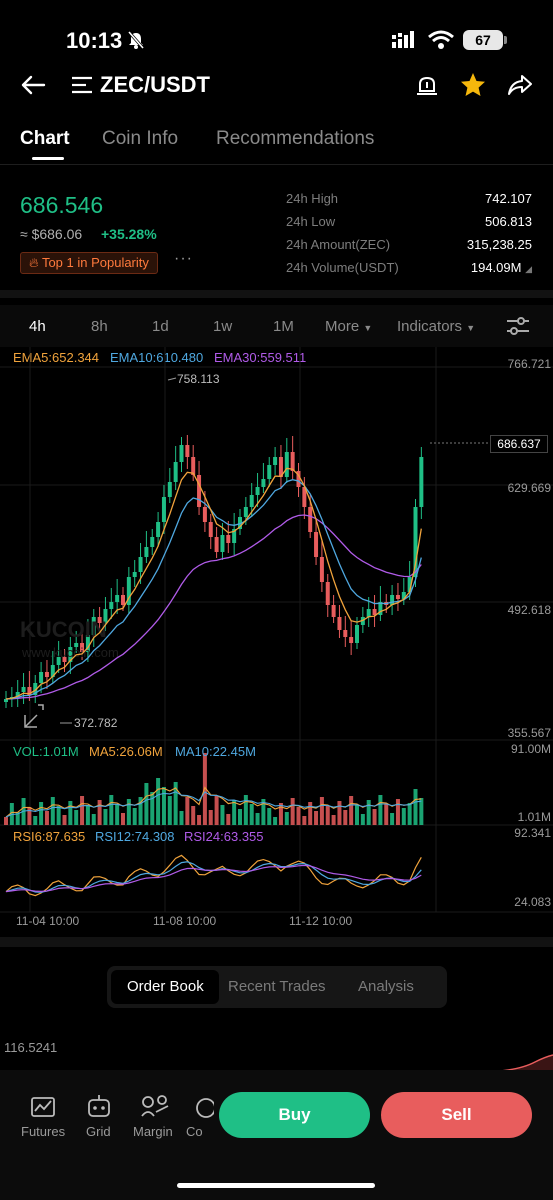 The width and height of the screenshot is (553, 1200). I want to click on timeframe-1w: 1w, so click(223, 326).